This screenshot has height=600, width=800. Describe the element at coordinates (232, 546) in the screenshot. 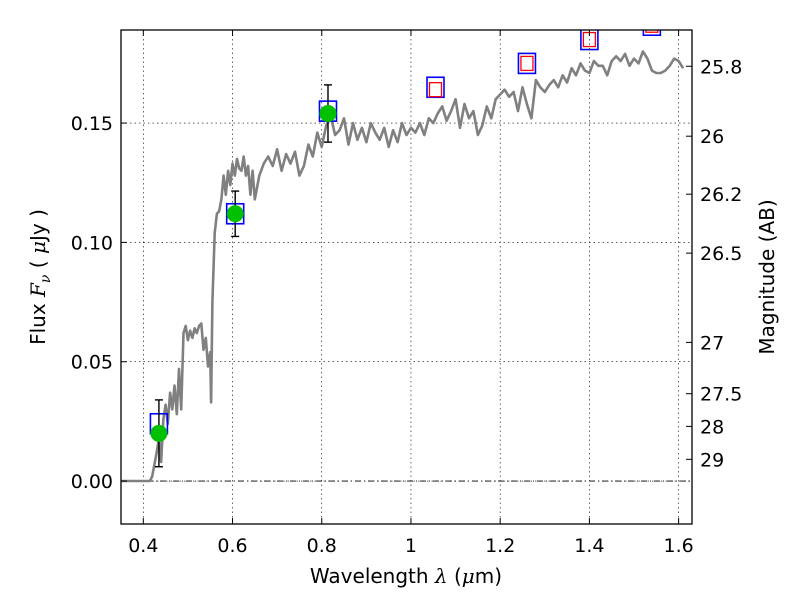

I see `x-tick-label: 0.6` at that location.